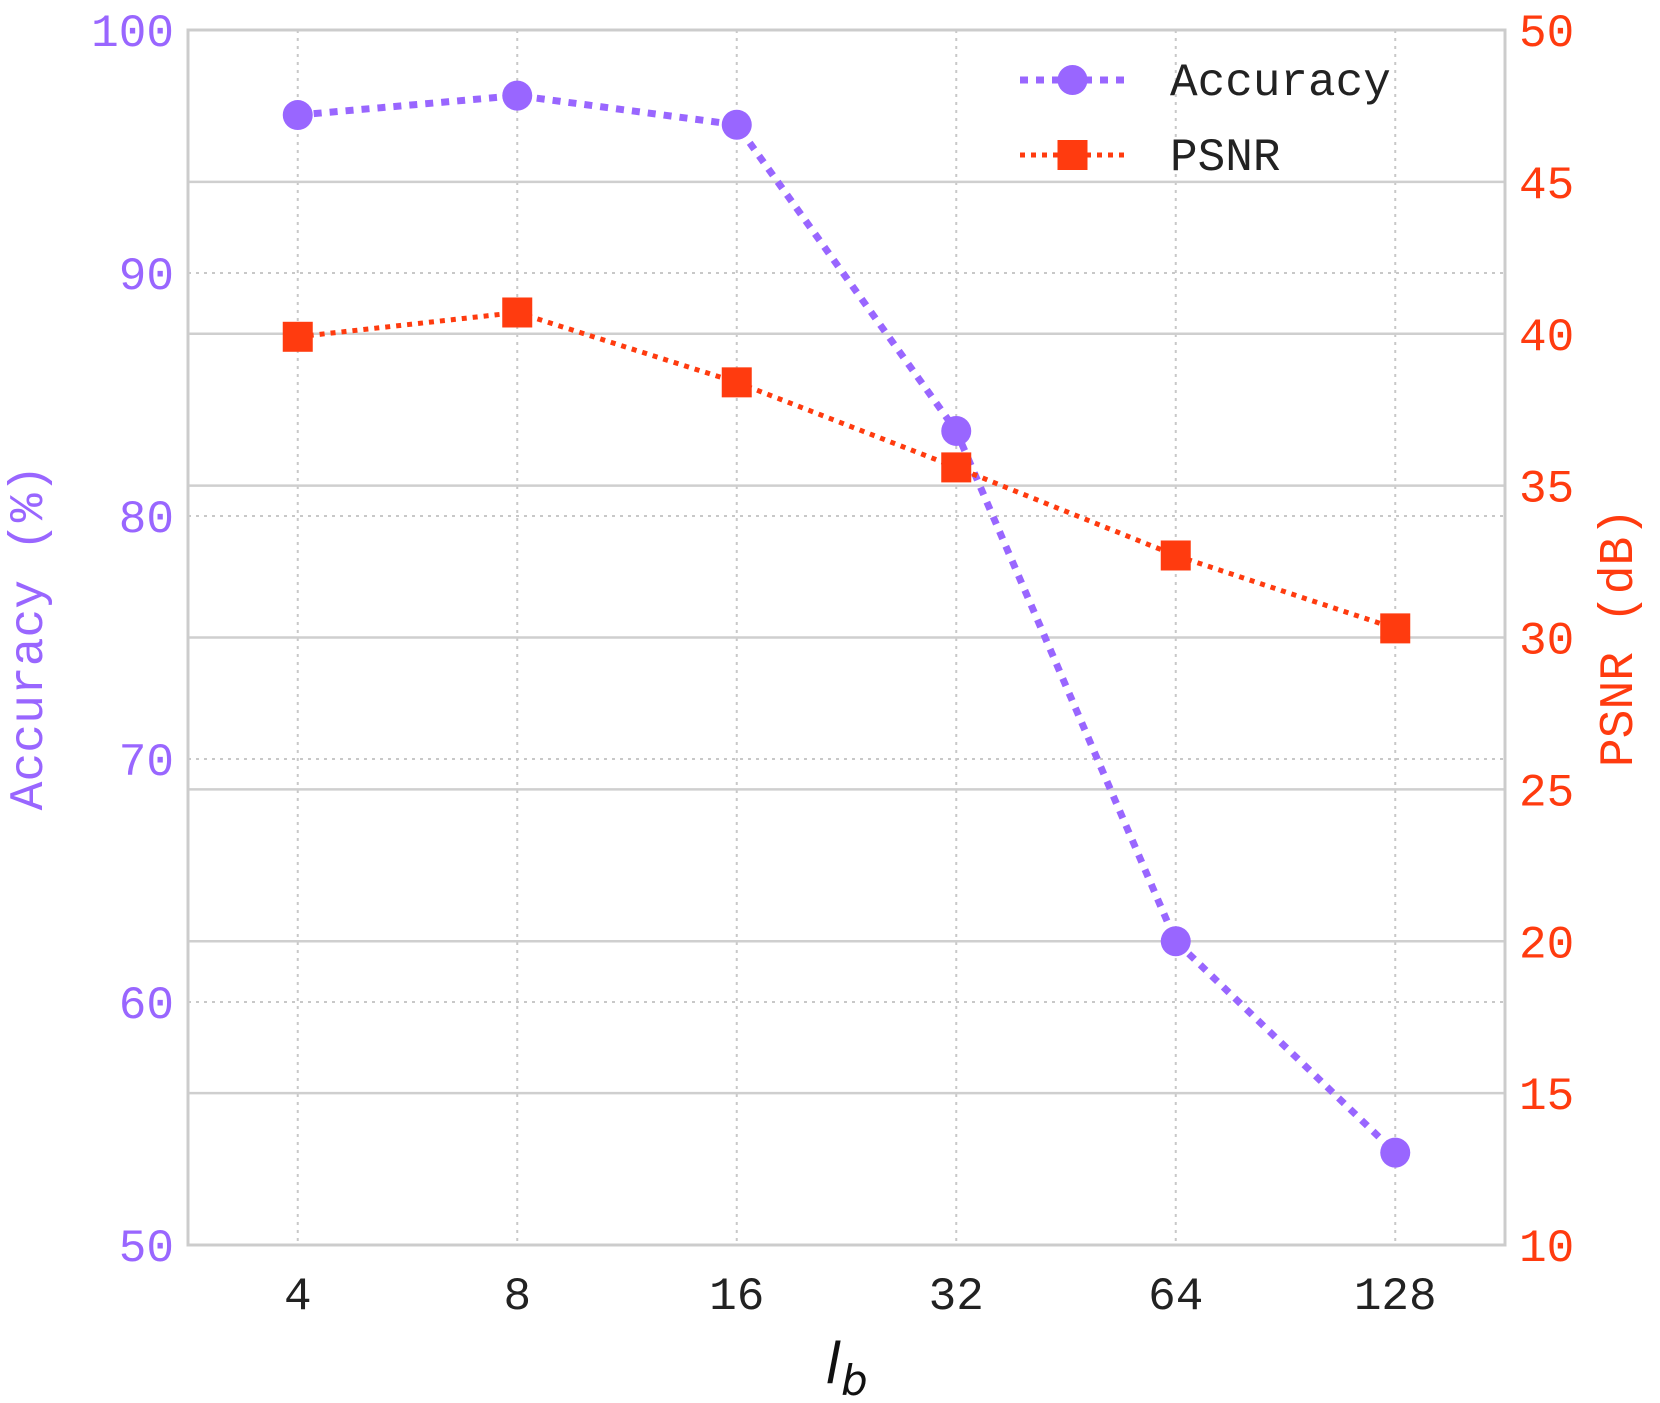  I want to click on legend-label-psnr: PSNR, so click(1225, 158).